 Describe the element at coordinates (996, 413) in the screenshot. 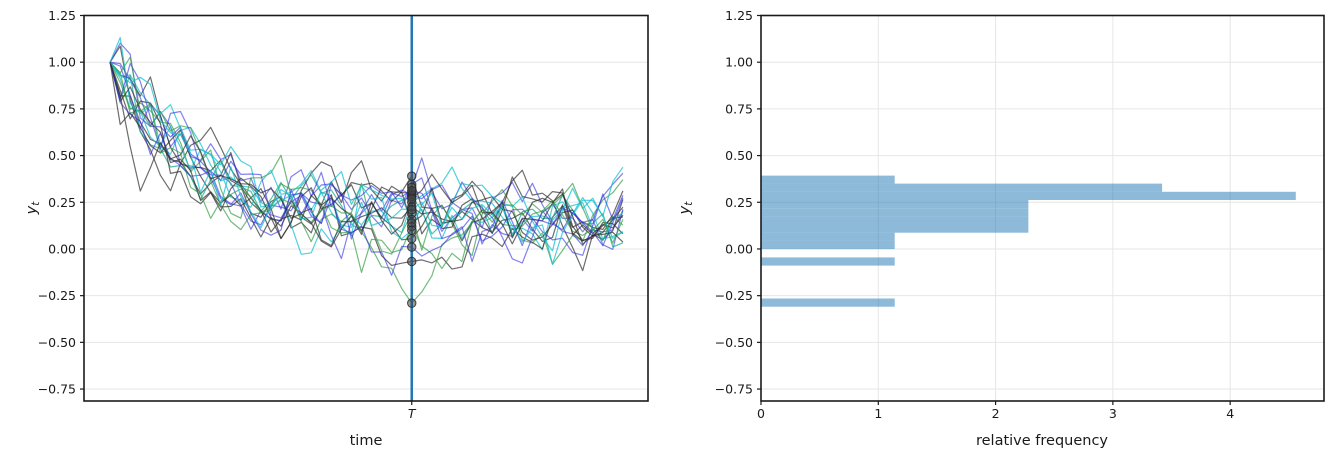

I see `x-tick-label: 2` at that location.